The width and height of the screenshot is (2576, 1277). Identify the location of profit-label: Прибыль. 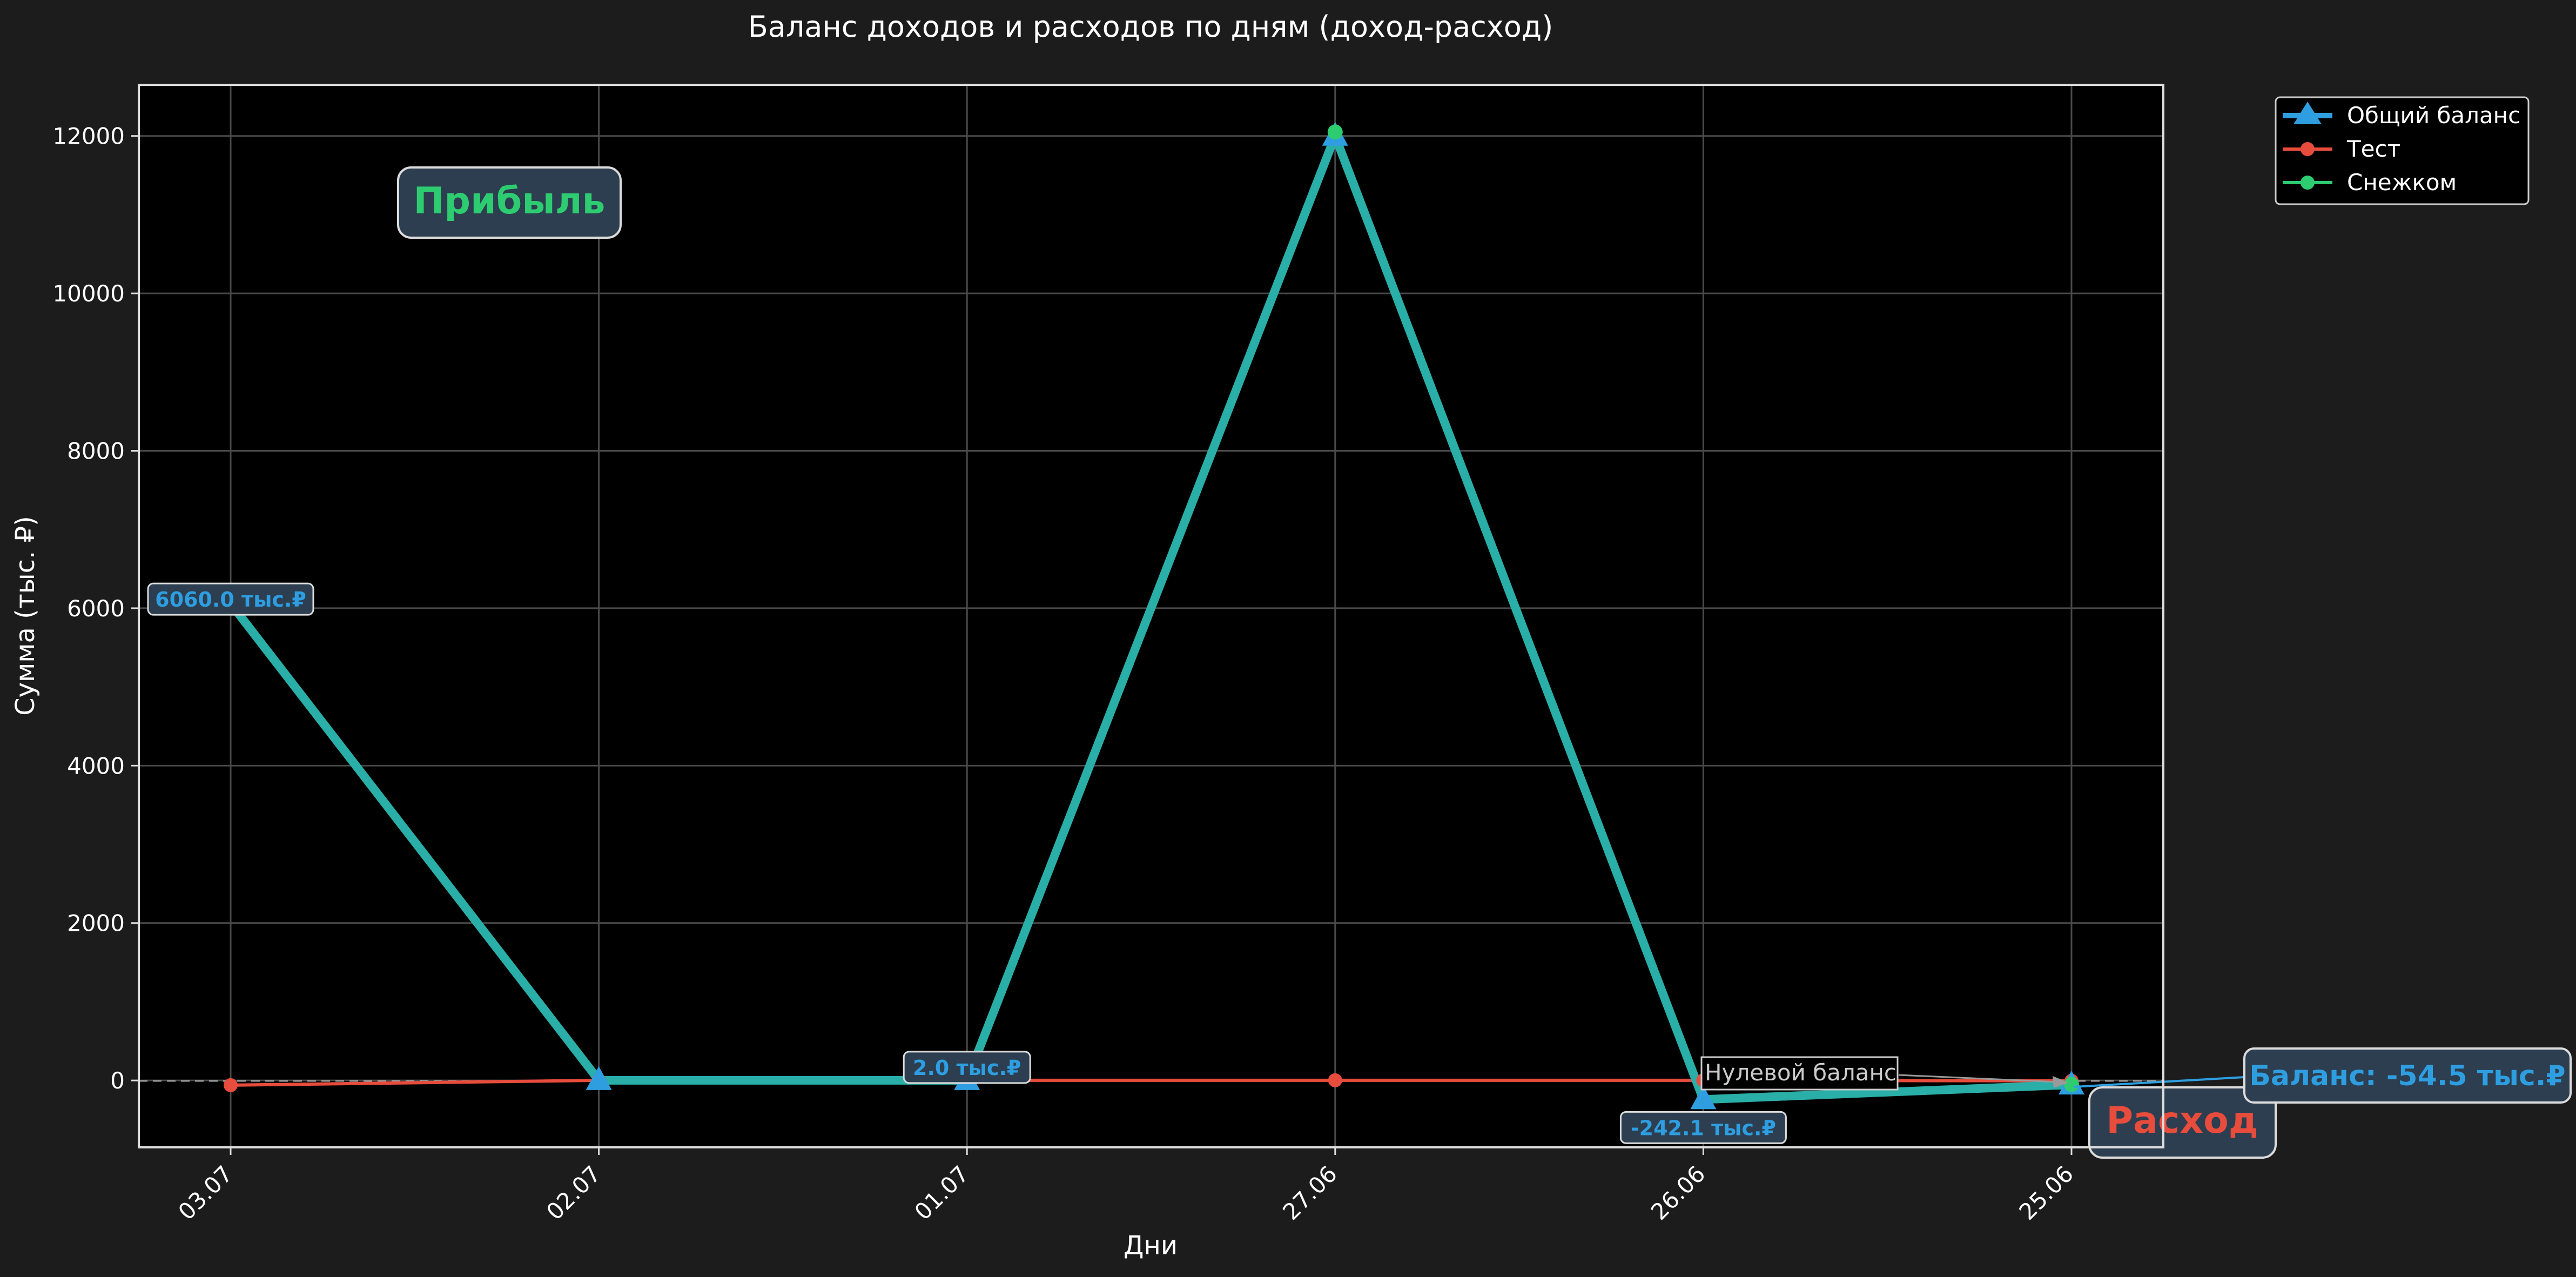
(509, 201).